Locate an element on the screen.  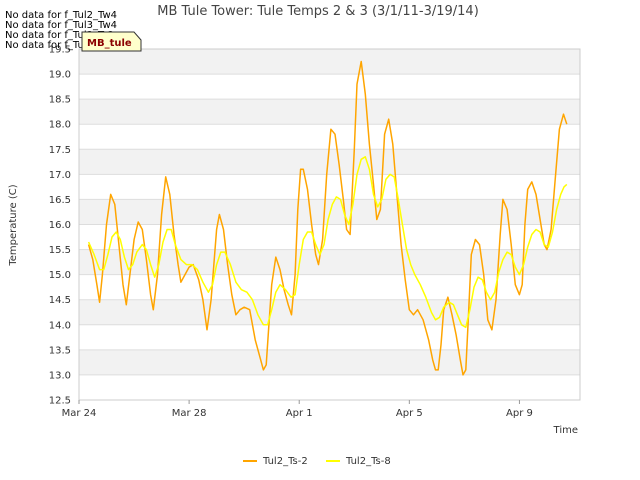
site-badge-text: MB_tule is located at coordinates (109, 43).